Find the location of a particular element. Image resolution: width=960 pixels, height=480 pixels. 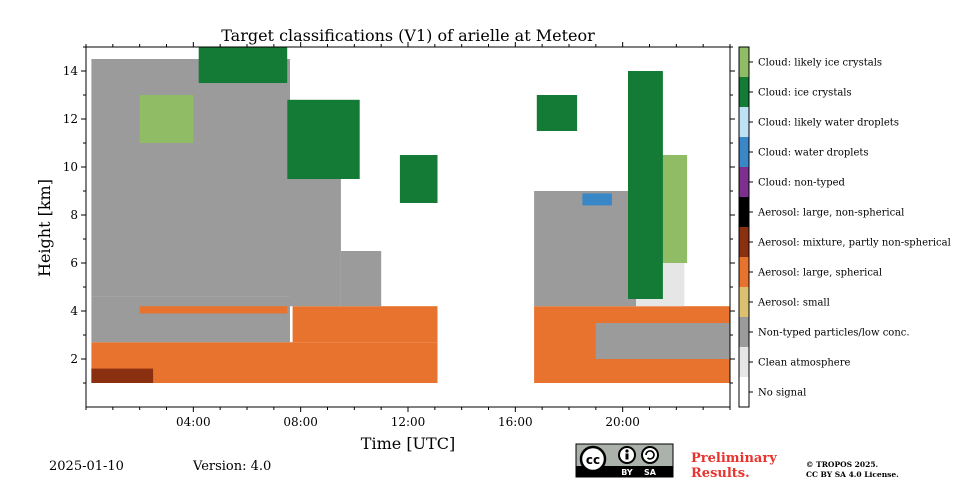

preliminary-line-2: Results. is located at coordinates (720, 473).